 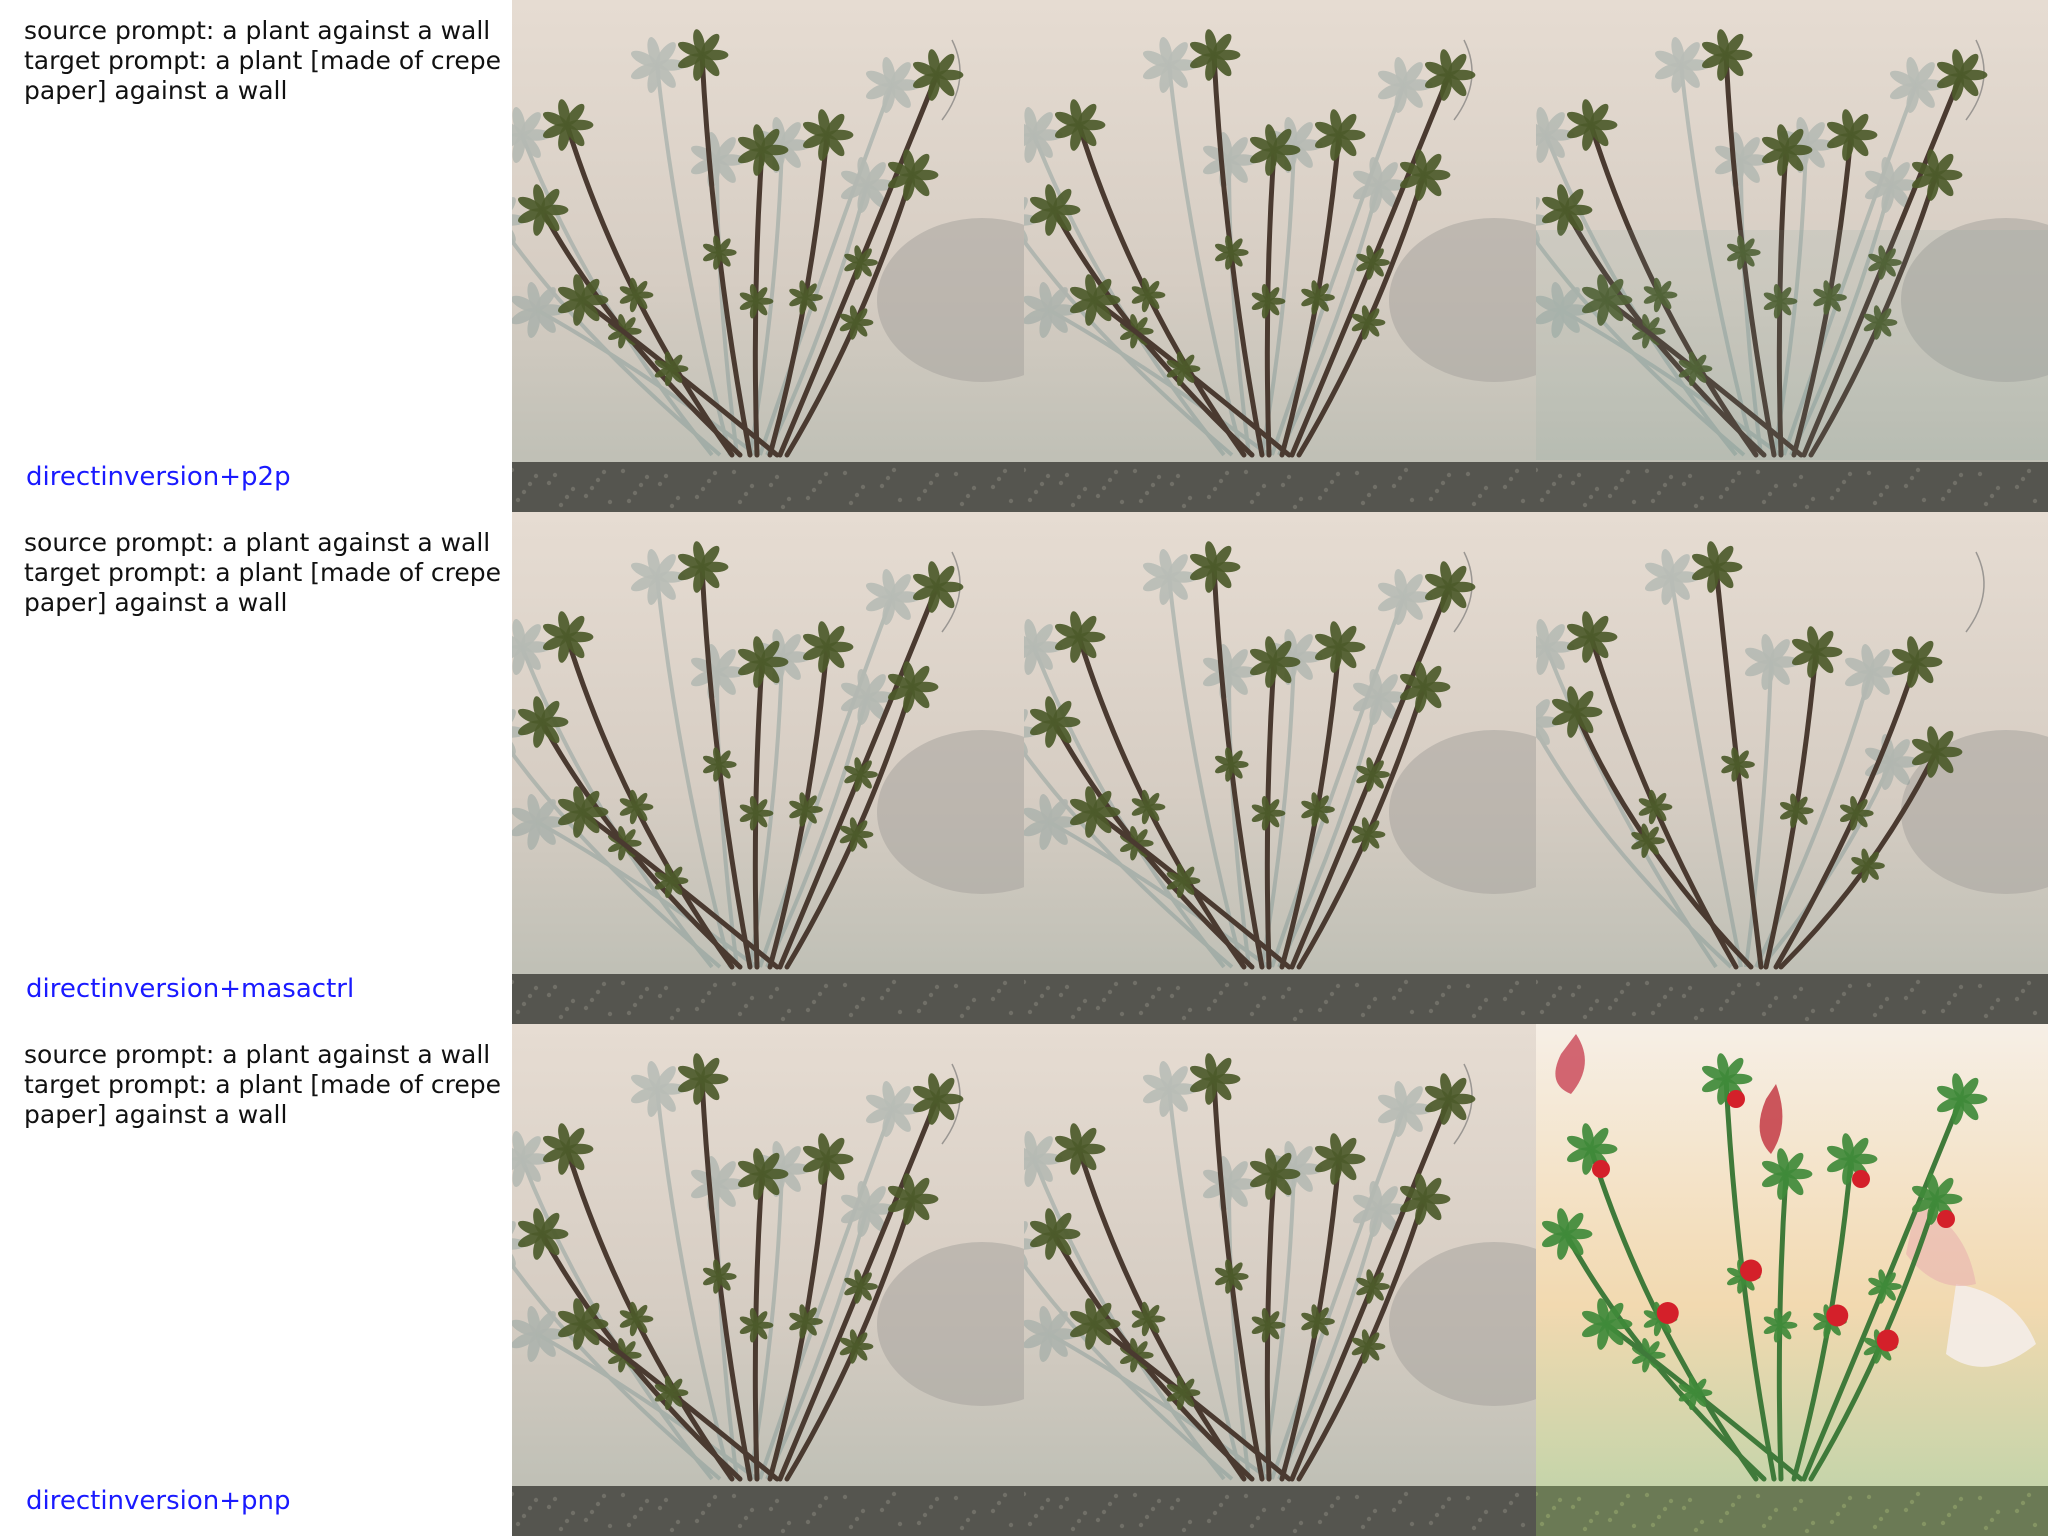 What do you see at coordinates (190, 989) in the screenshot?
I see `method-label: directinversion+masactrl` at bounding box center [190, 989].